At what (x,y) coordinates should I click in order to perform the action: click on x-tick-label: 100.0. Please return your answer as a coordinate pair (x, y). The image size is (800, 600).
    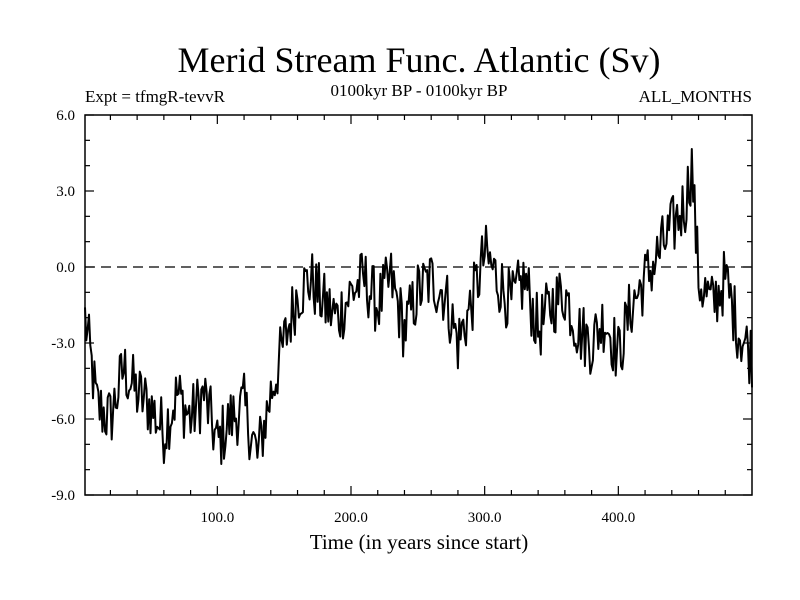
    Looking at the image, I should click on (217, 518).